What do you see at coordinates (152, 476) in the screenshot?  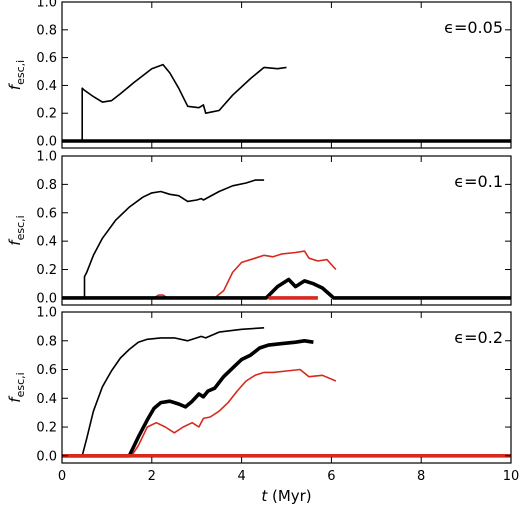 I see `x-tick-label: 2` at bounding box center [152, 476].